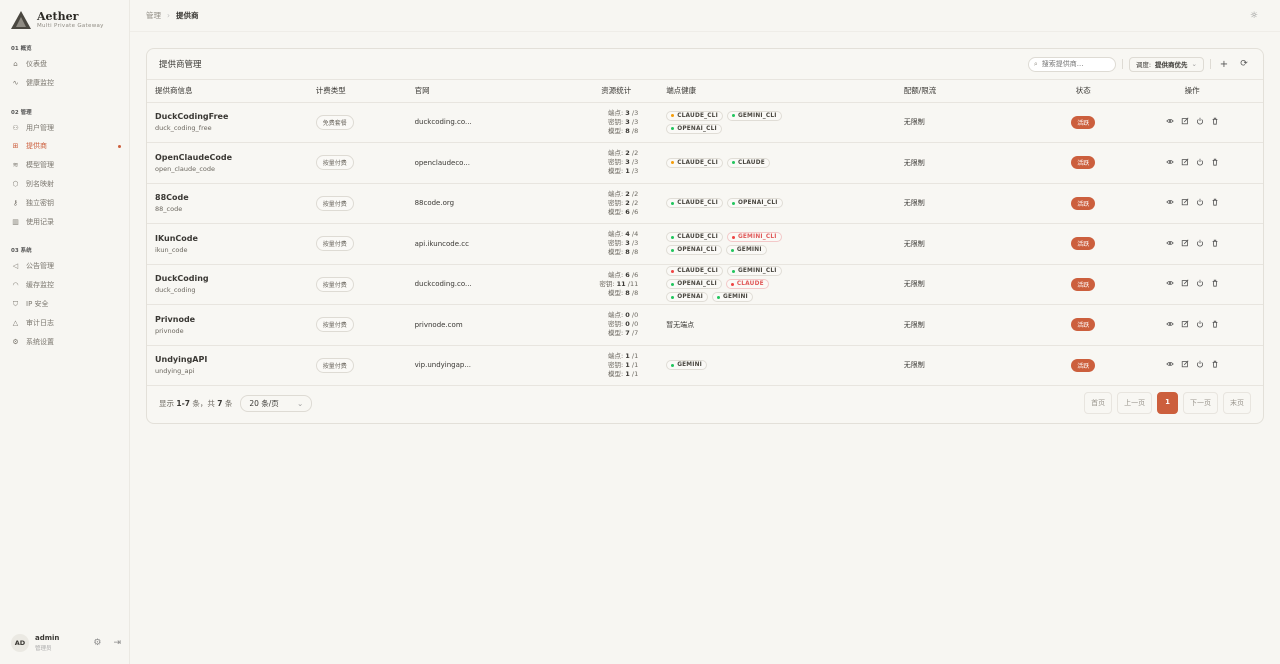 The image size is (1280, 664). Describe the element at coordinates (635, 130) in the screenshot. I see `stat-total: /8` at that location.